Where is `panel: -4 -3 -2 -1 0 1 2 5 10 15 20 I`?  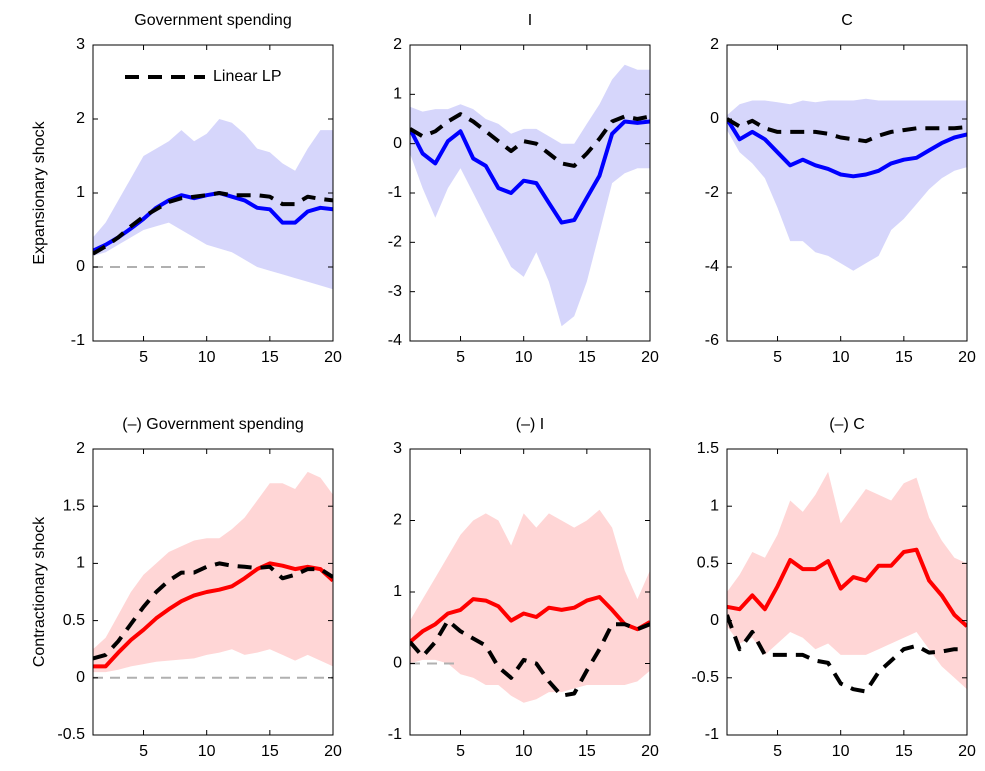 panel: -4 -3 -2 -1 0 1 2 5 10 15 20 I is located at coordinates (523, 189).